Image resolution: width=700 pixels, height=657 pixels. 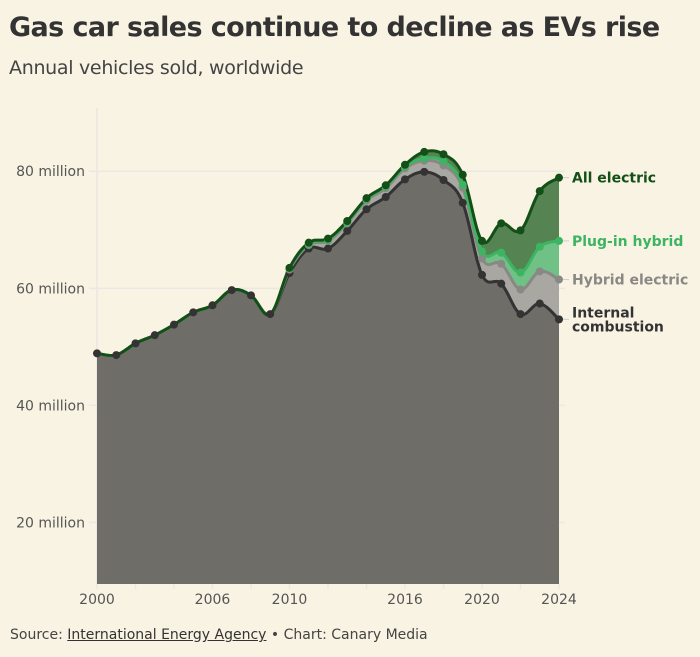 What do you see at coordinates (614, 179) in the screenshot?
I see `series-label-all-electric: All electric` at bounding box center [614, 179].